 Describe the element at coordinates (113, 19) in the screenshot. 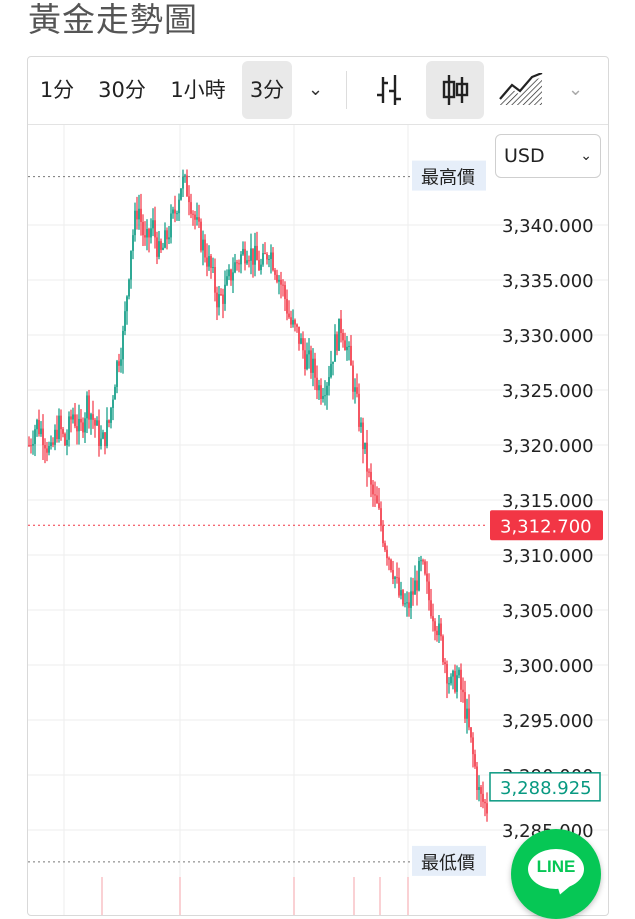

I see `page-title: 黃金走勢圖` at that location.